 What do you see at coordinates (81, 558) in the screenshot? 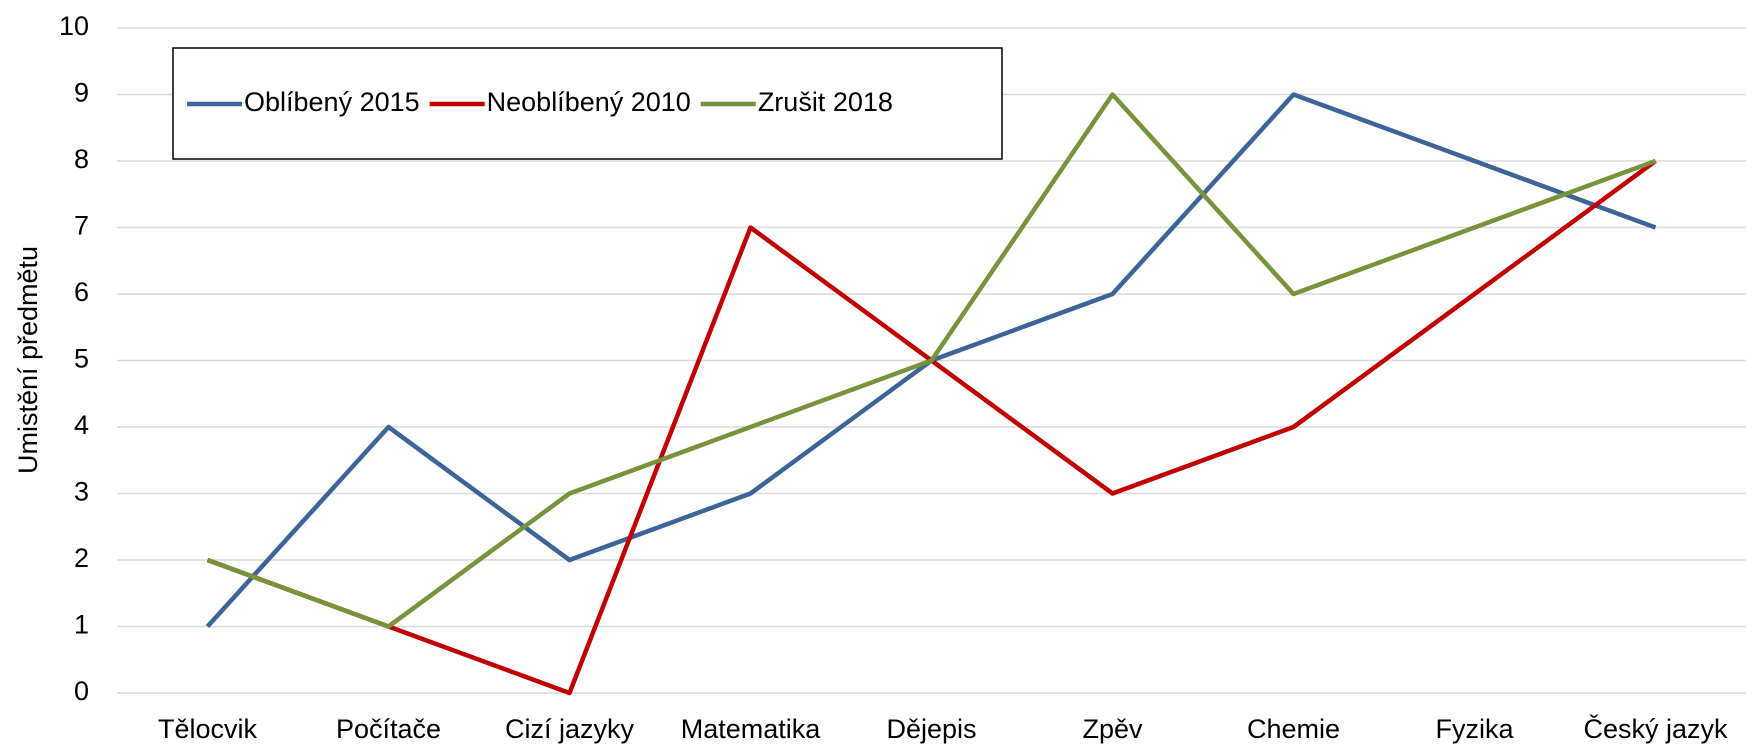
I see `y-tick-label: 2` at bounding box center [81, 558].